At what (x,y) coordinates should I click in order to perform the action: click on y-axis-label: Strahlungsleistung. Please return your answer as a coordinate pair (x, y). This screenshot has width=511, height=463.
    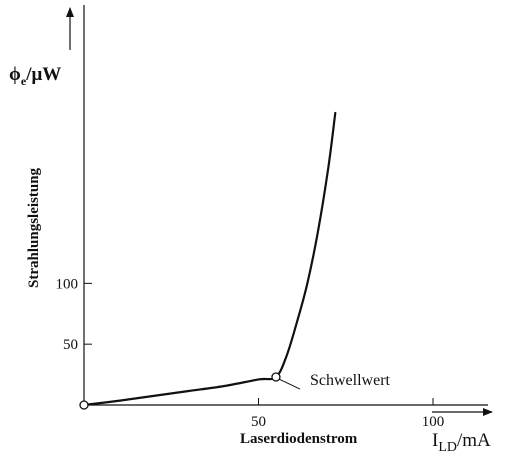
    Looking at the image, I should click on (34, 227).